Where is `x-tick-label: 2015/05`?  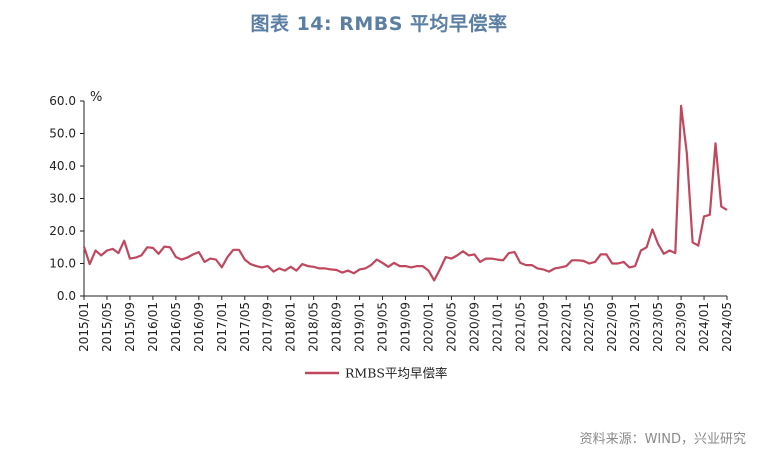 x-tick-label: 2015/05 is located at coordinates (107, 327).